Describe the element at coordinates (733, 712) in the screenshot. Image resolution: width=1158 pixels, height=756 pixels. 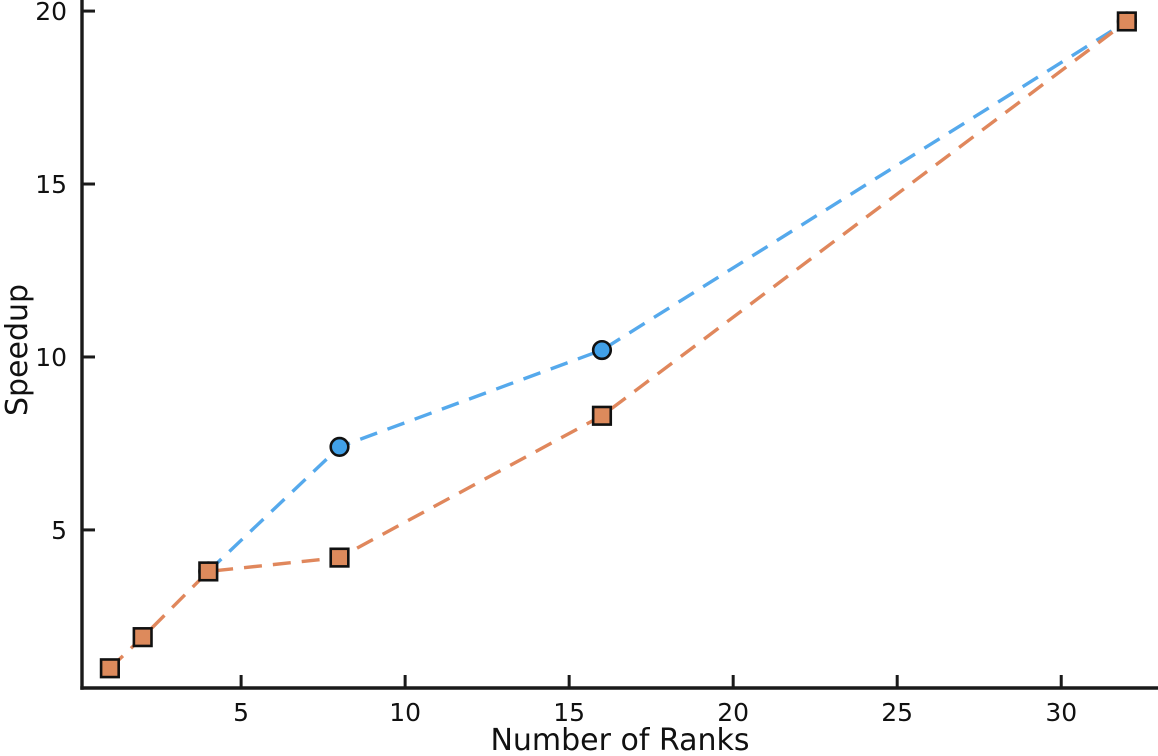
I see `x-tick-label: 20` at that location.